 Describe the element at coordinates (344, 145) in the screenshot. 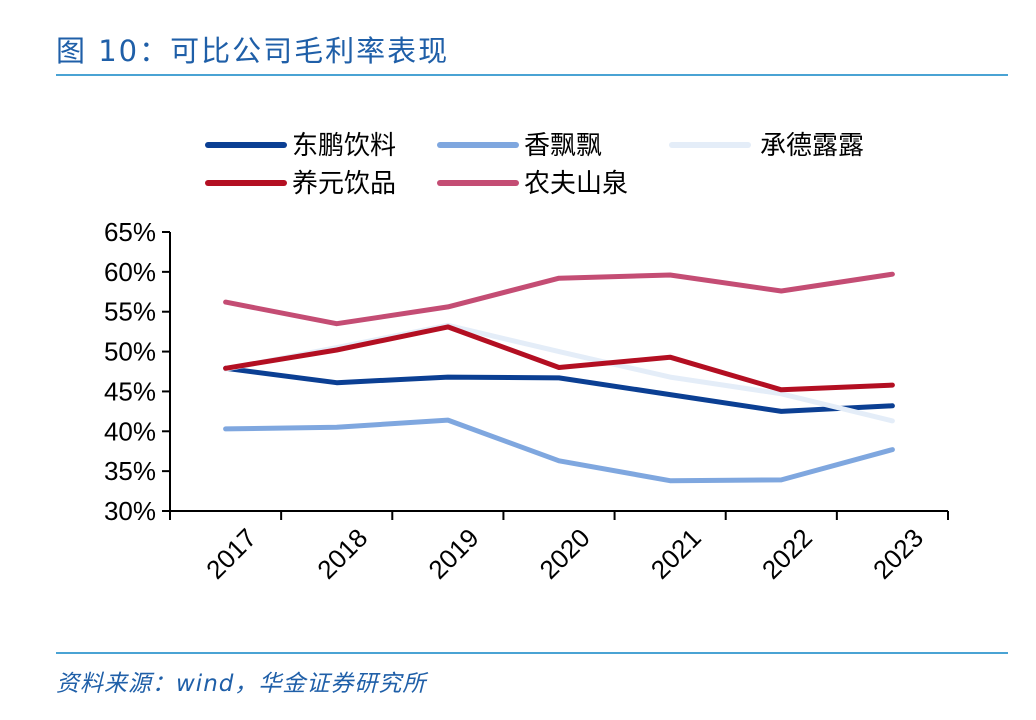

I see `legend-label: 东鹏饮料` at that location.